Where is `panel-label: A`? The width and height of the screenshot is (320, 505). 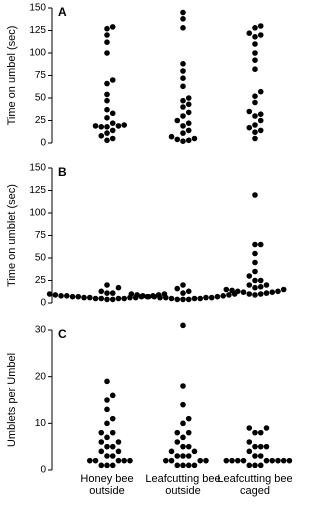 panel-label: A is located at coordinates (62, 12).